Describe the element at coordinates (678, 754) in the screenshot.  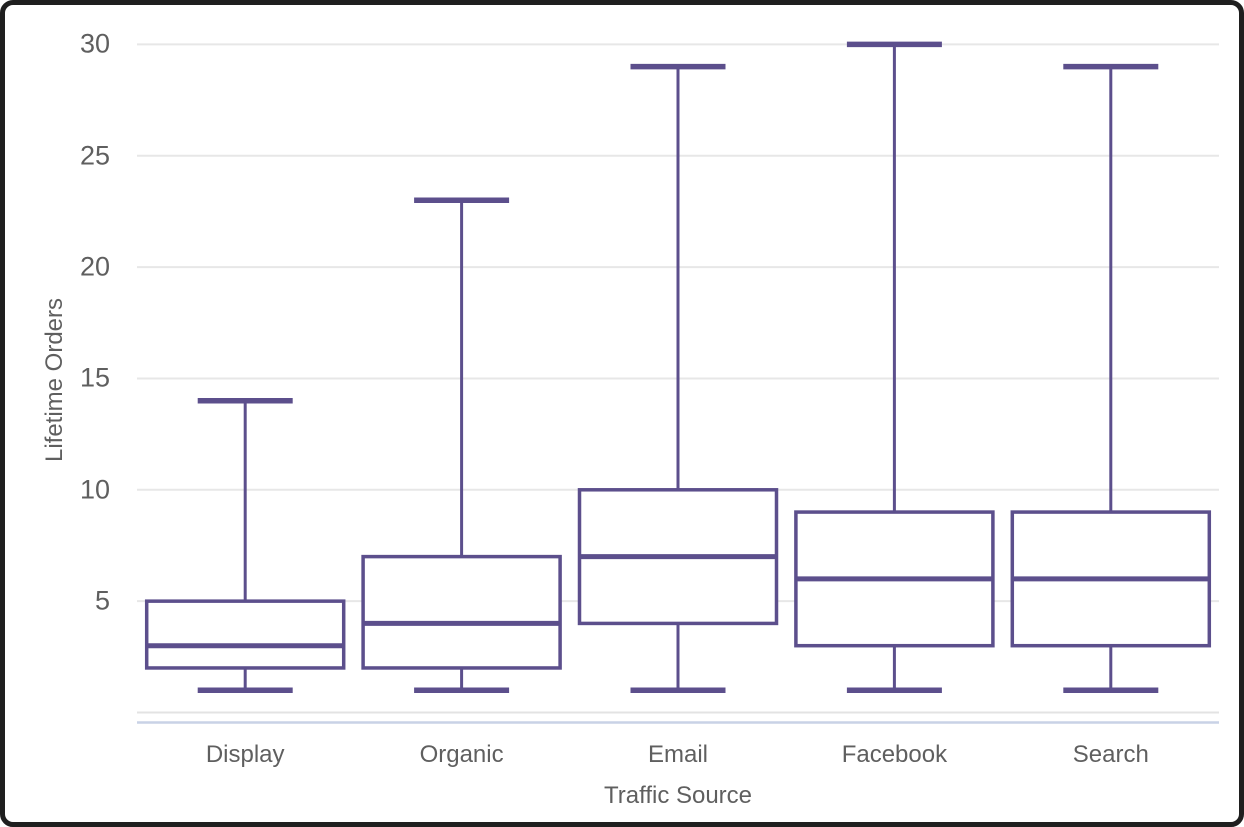
I see `x-category-label-email: Email` at that location.